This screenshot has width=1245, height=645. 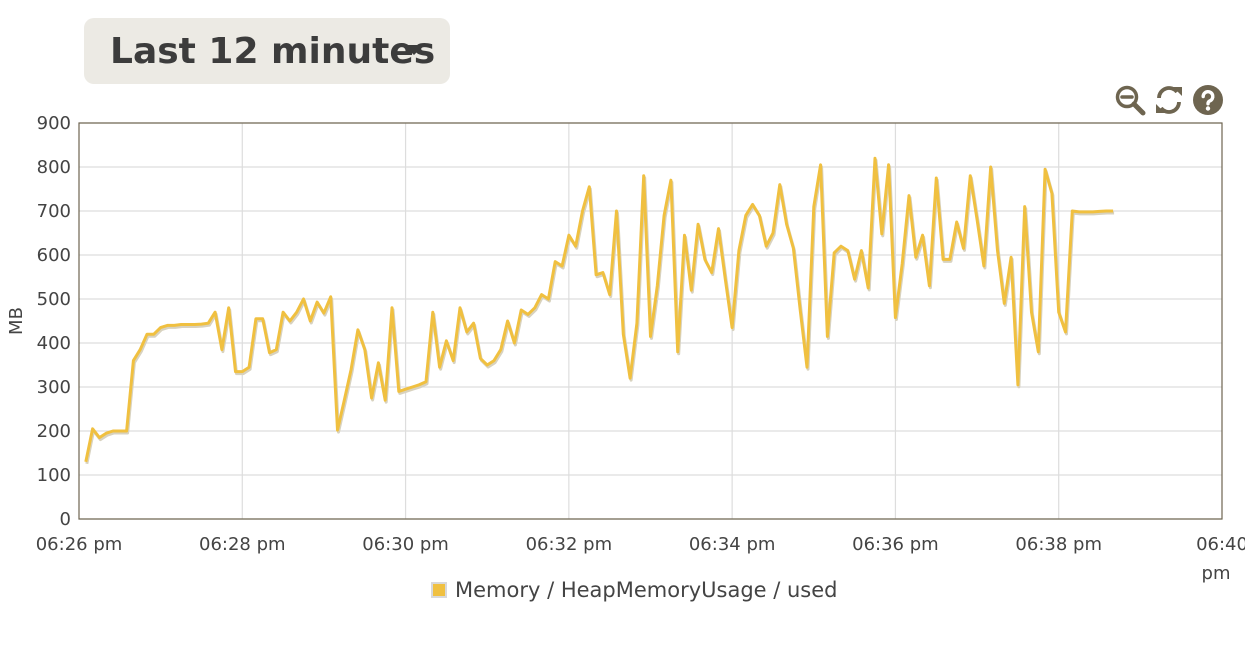 I want to click on x-tick-label: 06:34 pm, so click(x=732, y=544).